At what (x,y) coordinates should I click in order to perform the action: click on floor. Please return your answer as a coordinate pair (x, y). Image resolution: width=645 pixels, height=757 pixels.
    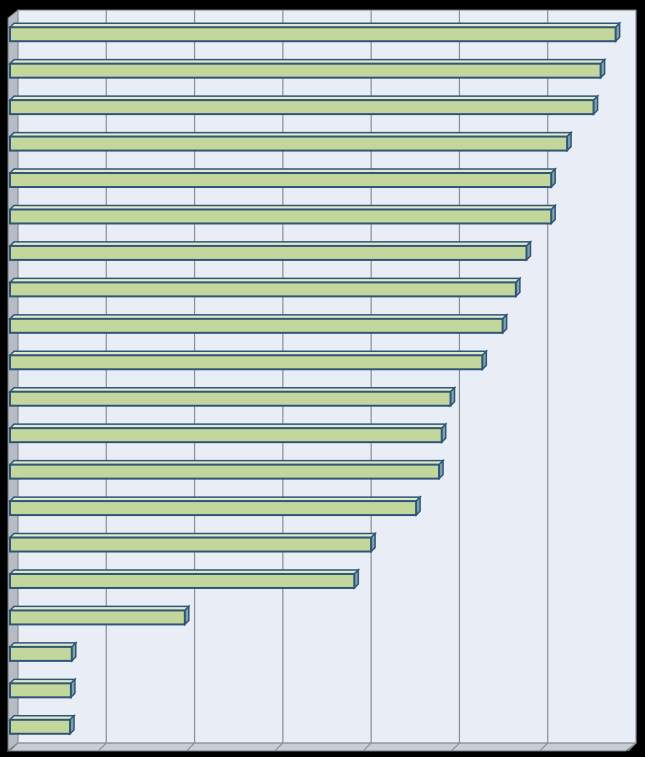
    Looking at the image, I should click on (322, 747).